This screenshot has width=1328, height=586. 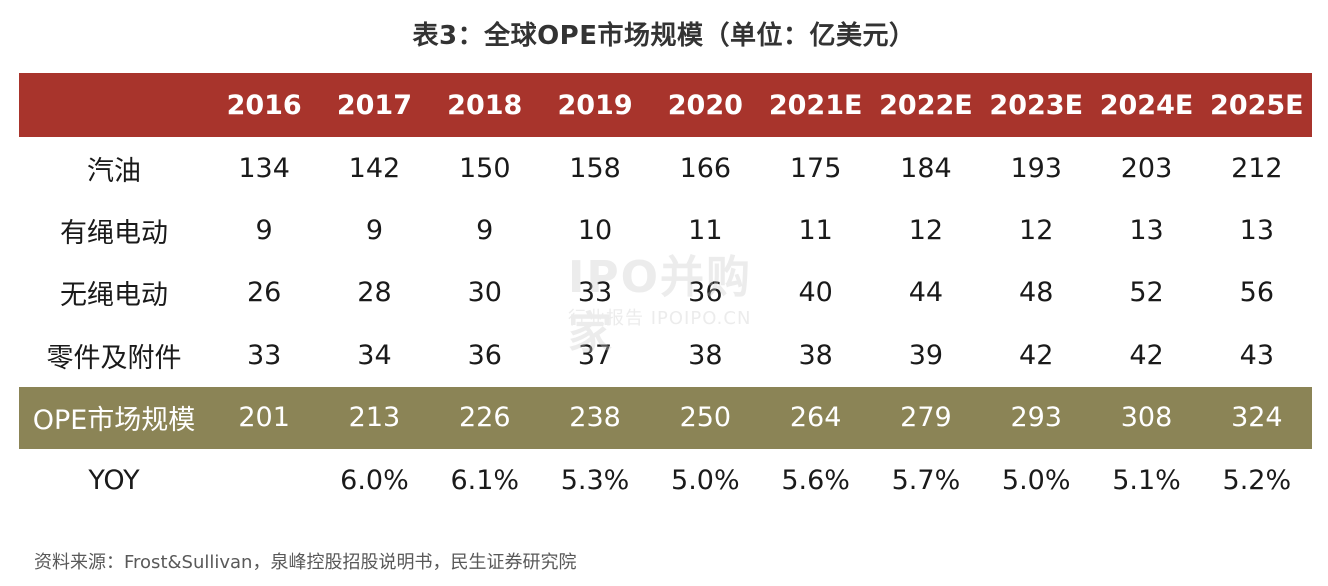 I want to click on table-cell: 175, so click(x=815, y=168).